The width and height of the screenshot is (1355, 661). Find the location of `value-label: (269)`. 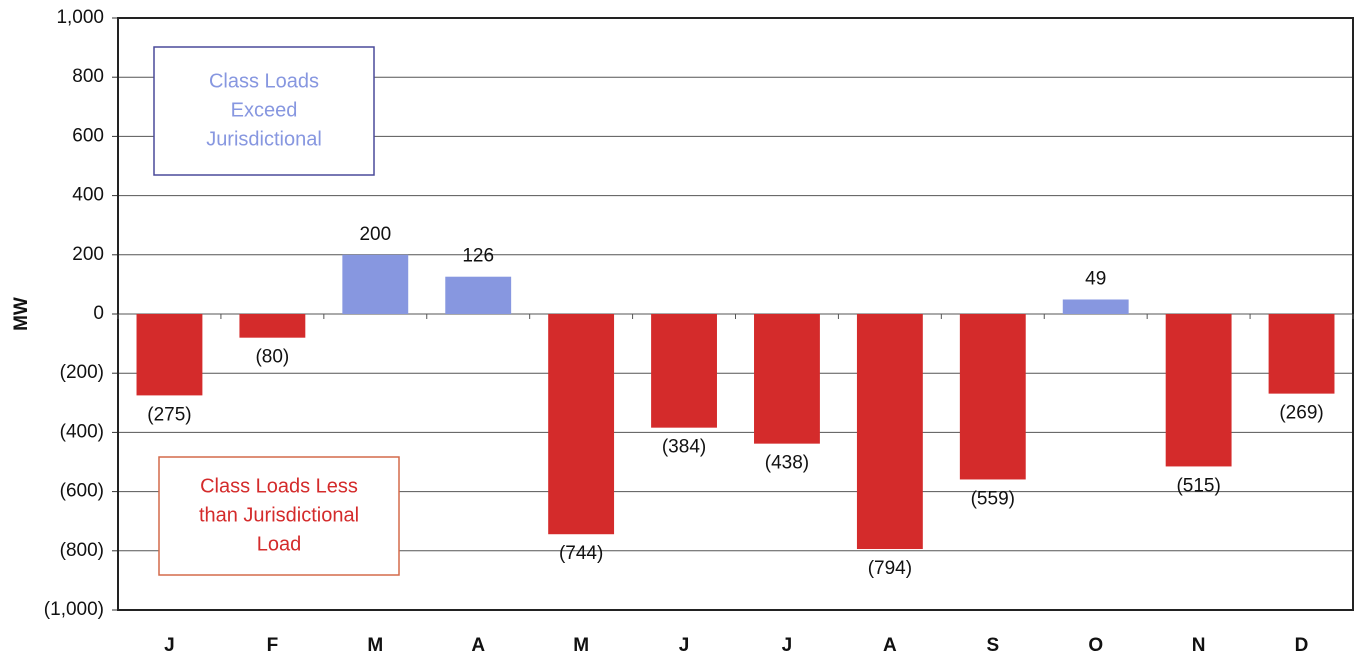

value-label: (269) is located at coordinates (1301, 413).